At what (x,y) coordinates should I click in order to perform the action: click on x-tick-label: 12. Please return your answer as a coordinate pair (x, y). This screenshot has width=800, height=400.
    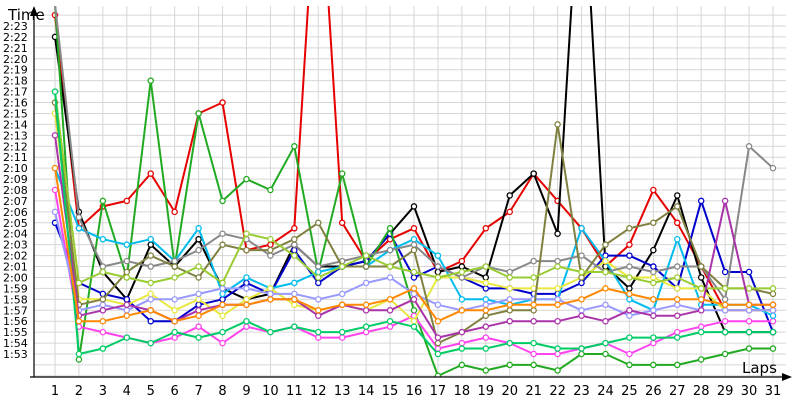
    Looking at the image, I should click on (318, 391).